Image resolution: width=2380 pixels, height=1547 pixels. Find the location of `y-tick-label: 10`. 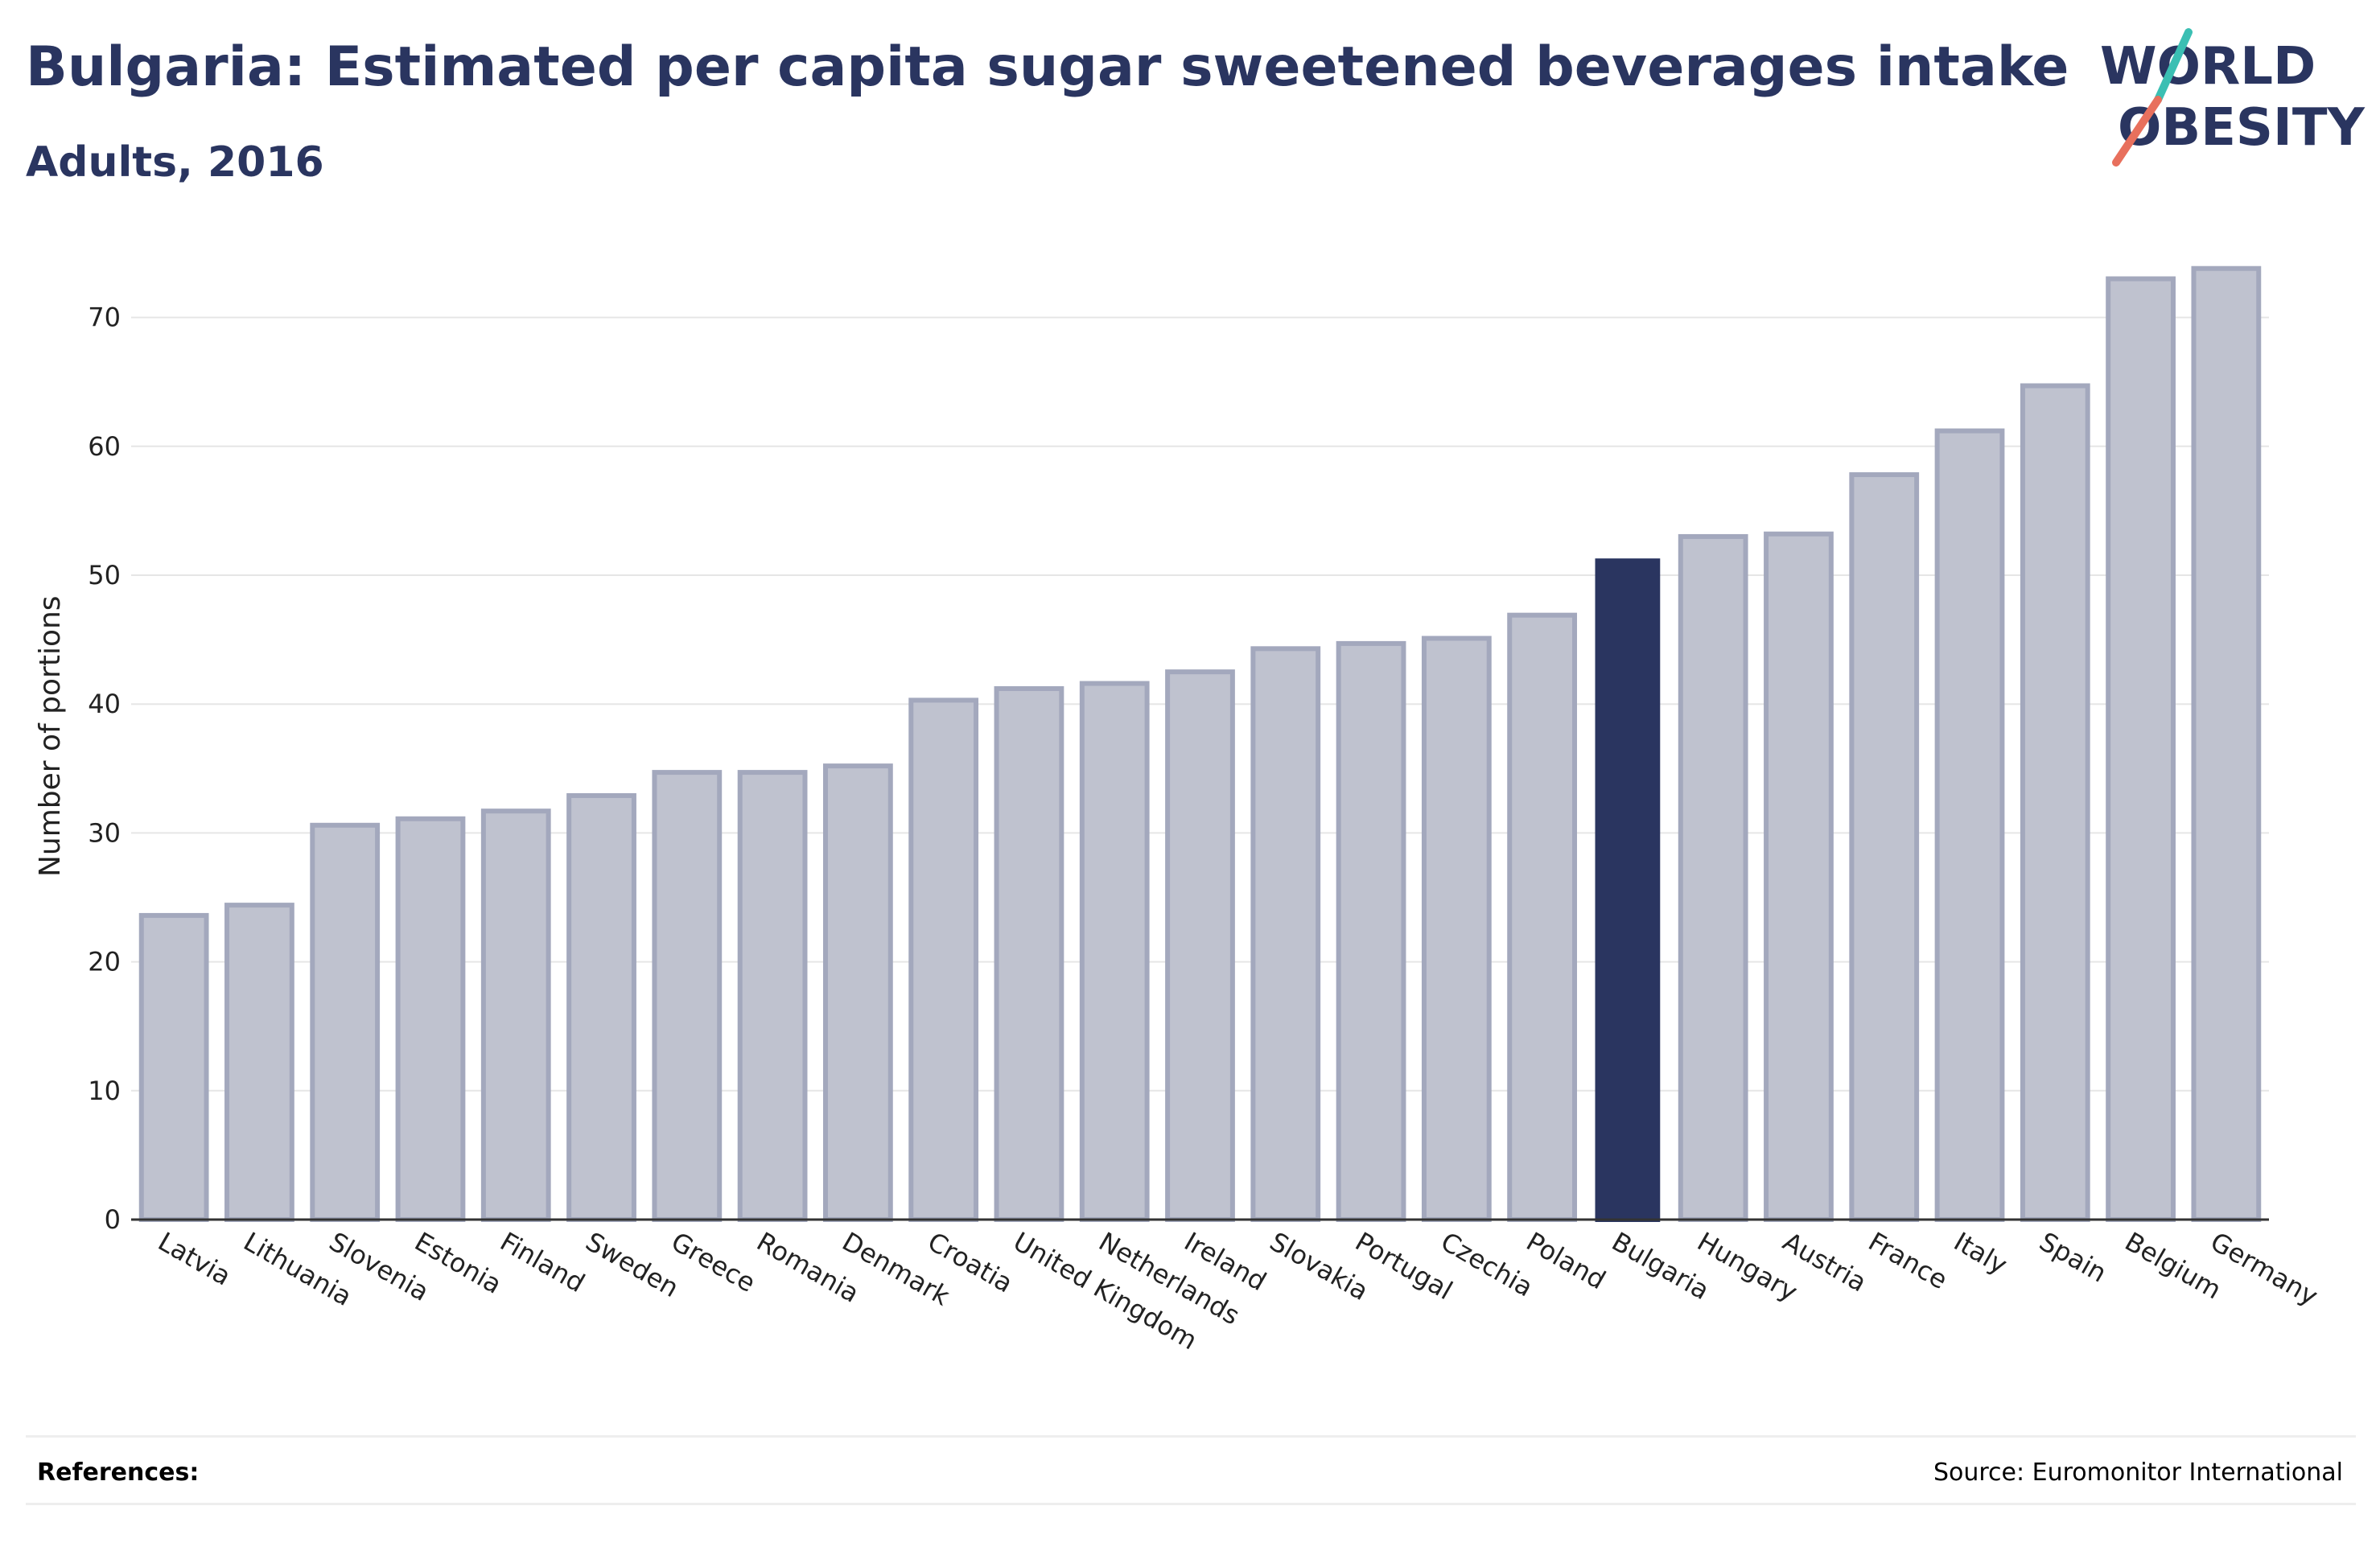

y-tick-label: 10 is located at coordinates (104, 1091).